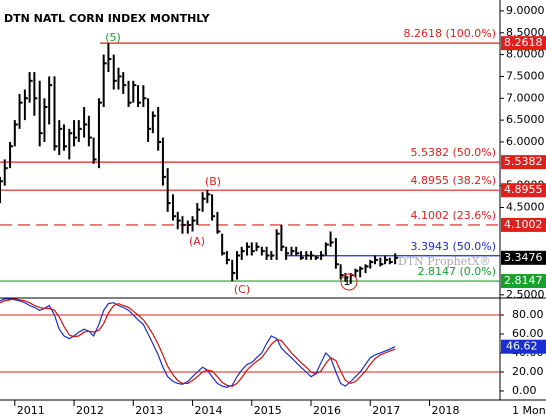 Image resolution: width=546 pixels, height=420 pixels. I want to click on y-tick-label: 7.5000, so click(525, 75).